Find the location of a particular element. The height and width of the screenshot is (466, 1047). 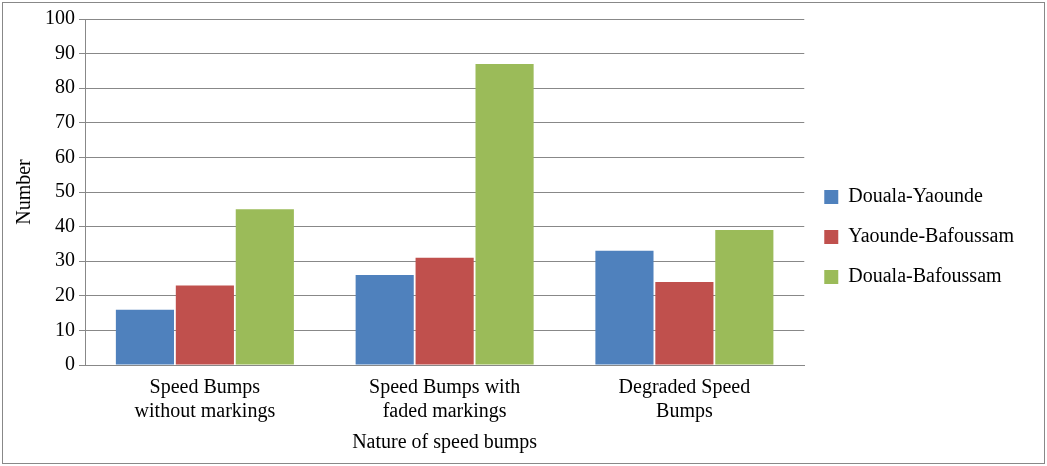

x-tick-label: Speed Bumps with faded markings is located at coordinates (445, 399).